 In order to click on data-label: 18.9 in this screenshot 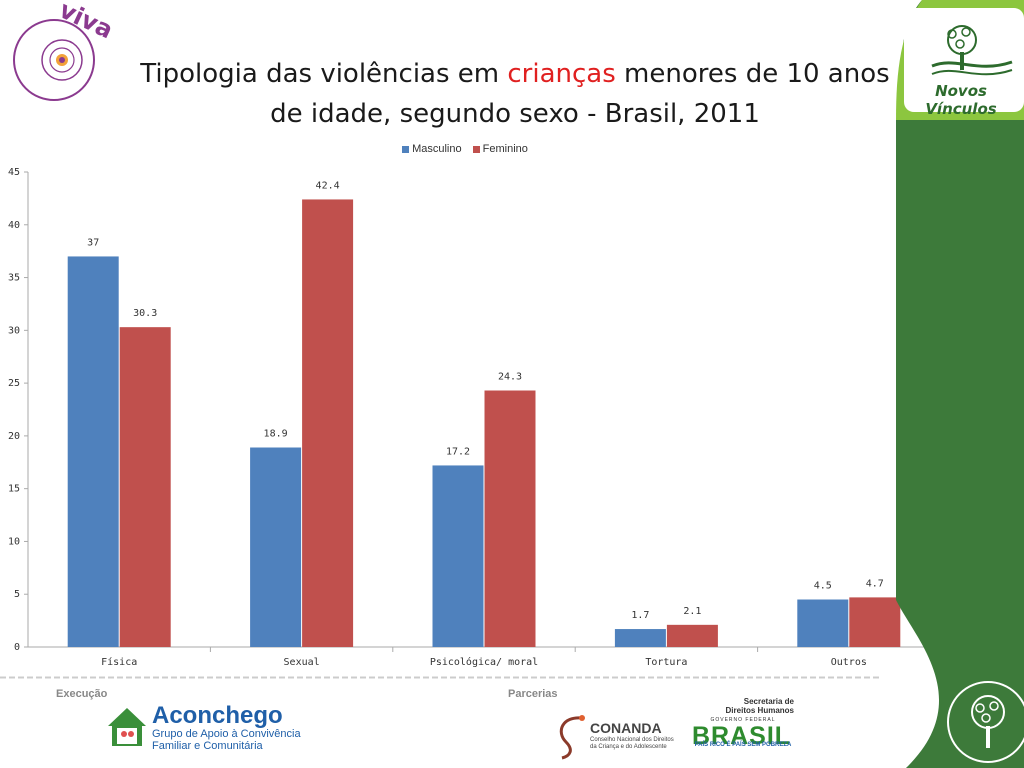, I will do `click(276, 434)`.